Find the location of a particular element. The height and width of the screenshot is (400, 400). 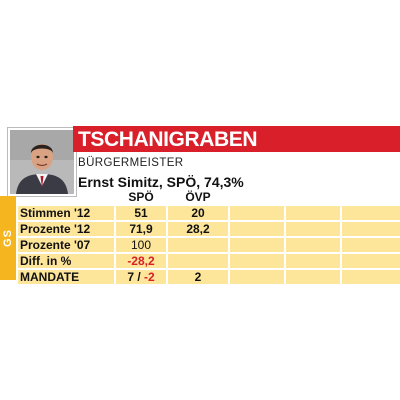

district-label: GS is located at coordinates (8, 238).